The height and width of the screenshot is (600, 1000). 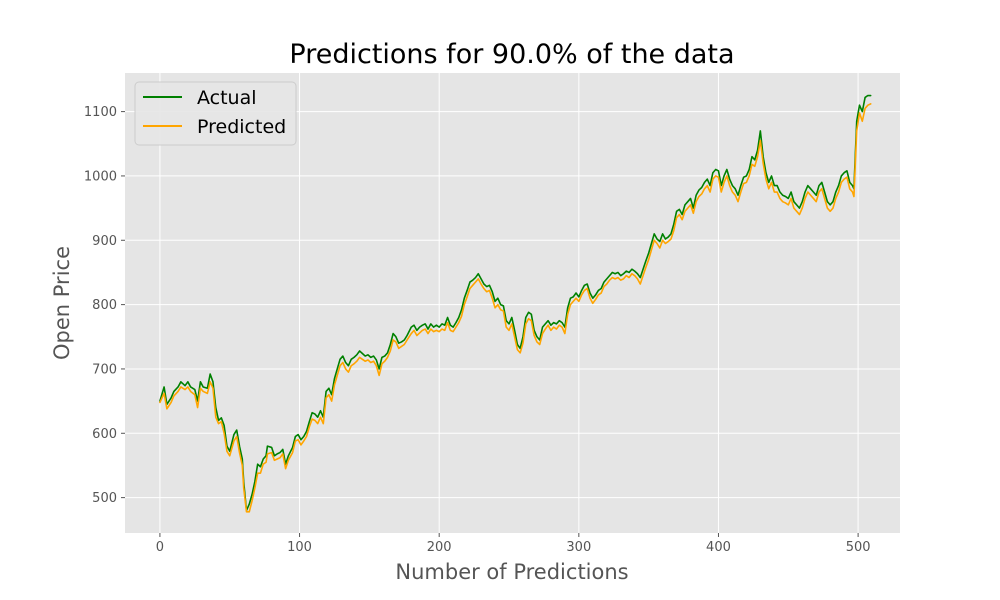 I want to click on y-tick-label: 1100, so click(x=100, y=112).